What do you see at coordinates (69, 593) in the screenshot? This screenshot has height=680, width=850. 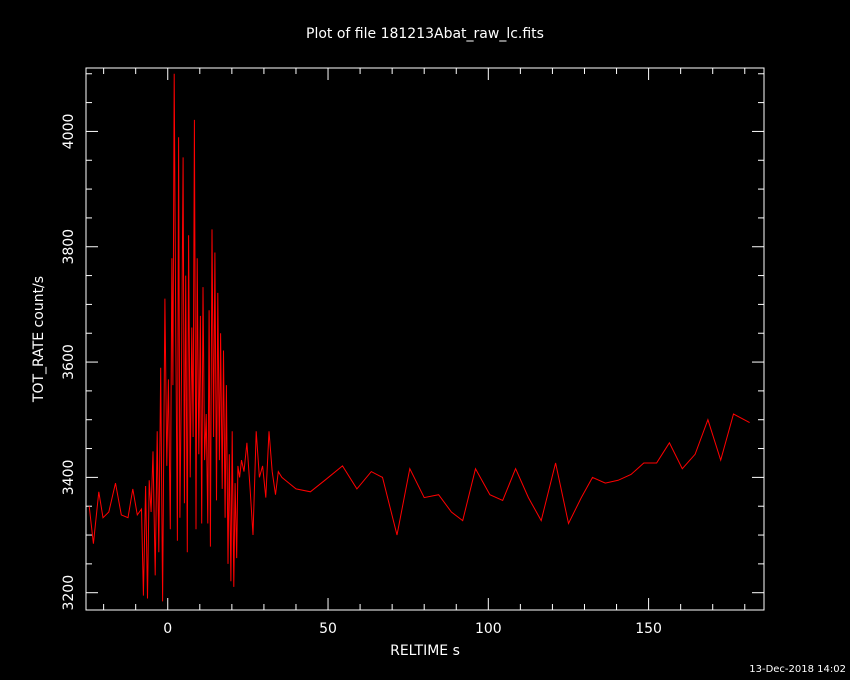 I see `y-tick-label: 3200` at bounding box center [69, 593].